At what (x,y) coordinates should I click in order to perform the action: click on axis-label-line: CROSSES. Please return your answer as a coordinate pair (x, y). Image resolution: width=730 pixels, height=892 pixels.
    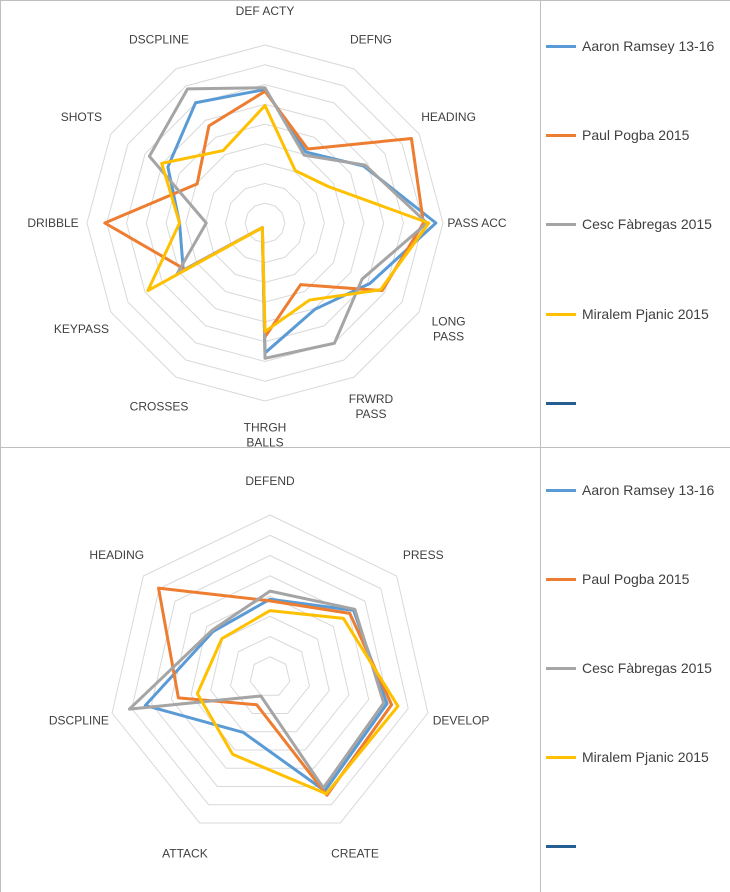
    Looking at the image, I should click on (159, 407).